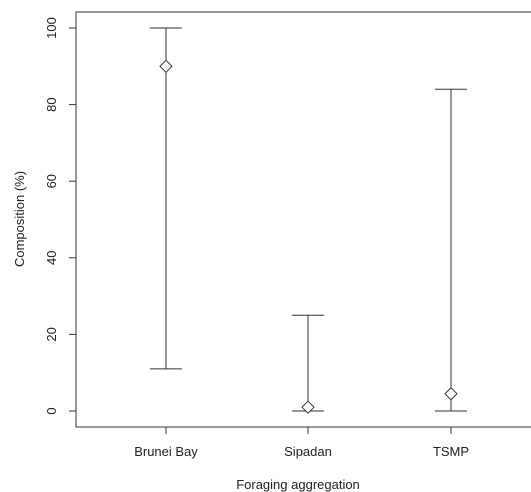 The image size is (531, 492). Describe the element at coordinates (51, 104) in the screenshot. I see `y-tick-label: 80` at that location.